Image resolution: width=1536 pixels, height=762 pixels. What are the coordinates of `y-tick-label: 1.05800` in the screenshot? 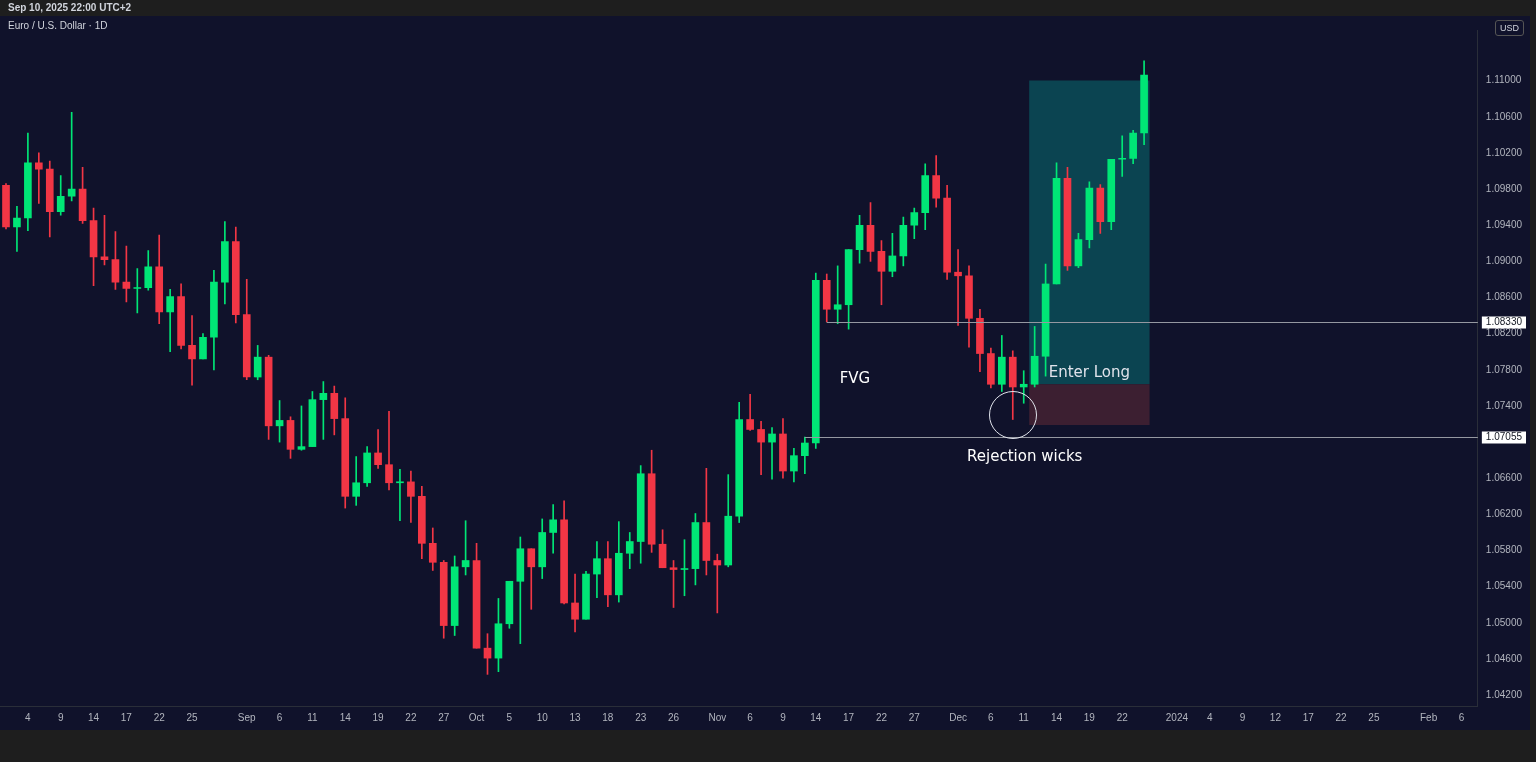 It's located at (1504, 550).